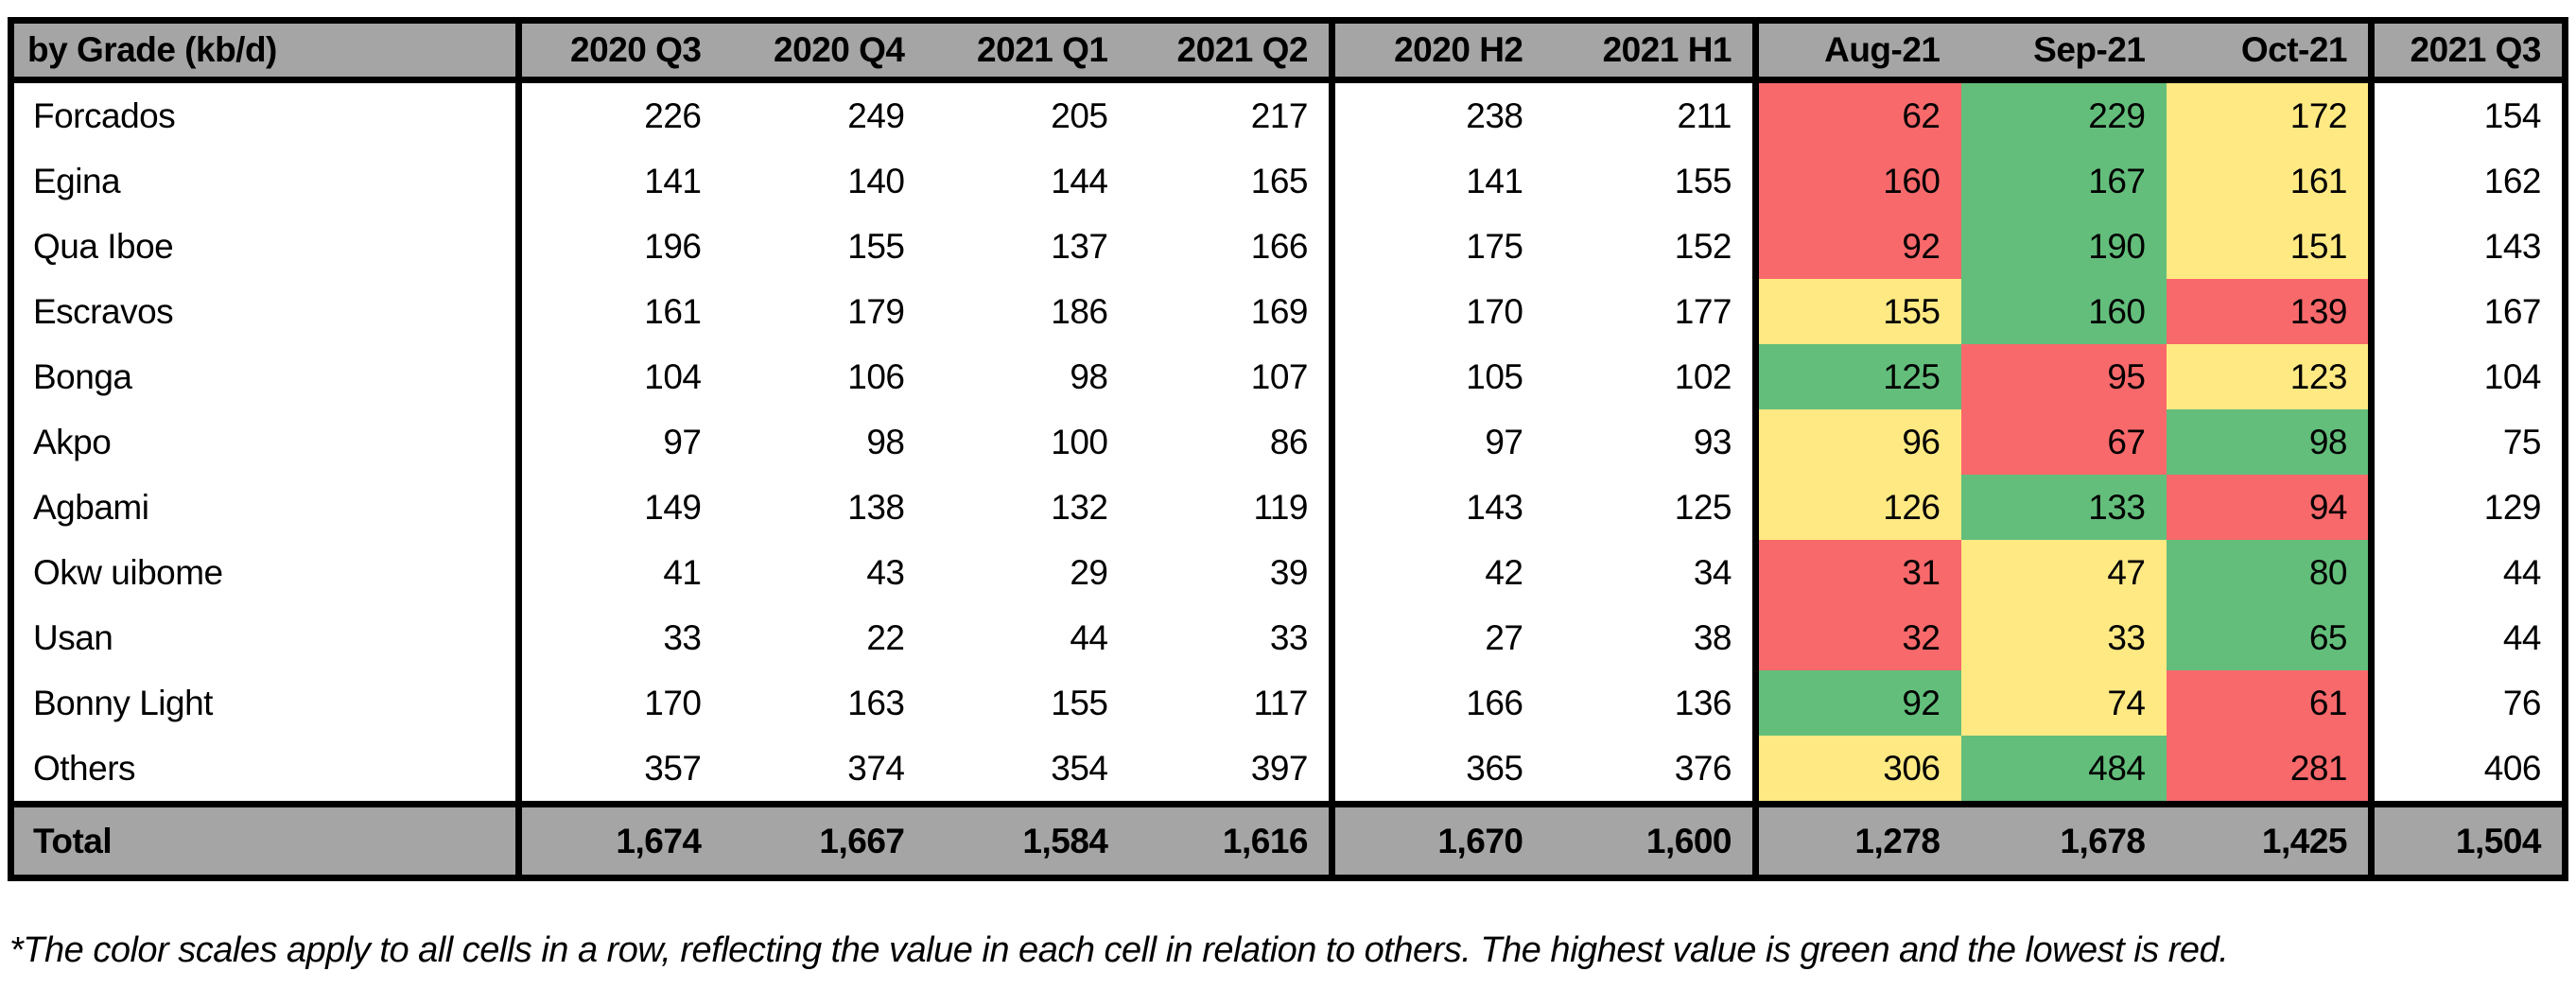 This screenshot has width=2576, height=989. Describe the element at coordinates (2063, 703) in the screenshot. I see `month-value-cell: 74` at that location.